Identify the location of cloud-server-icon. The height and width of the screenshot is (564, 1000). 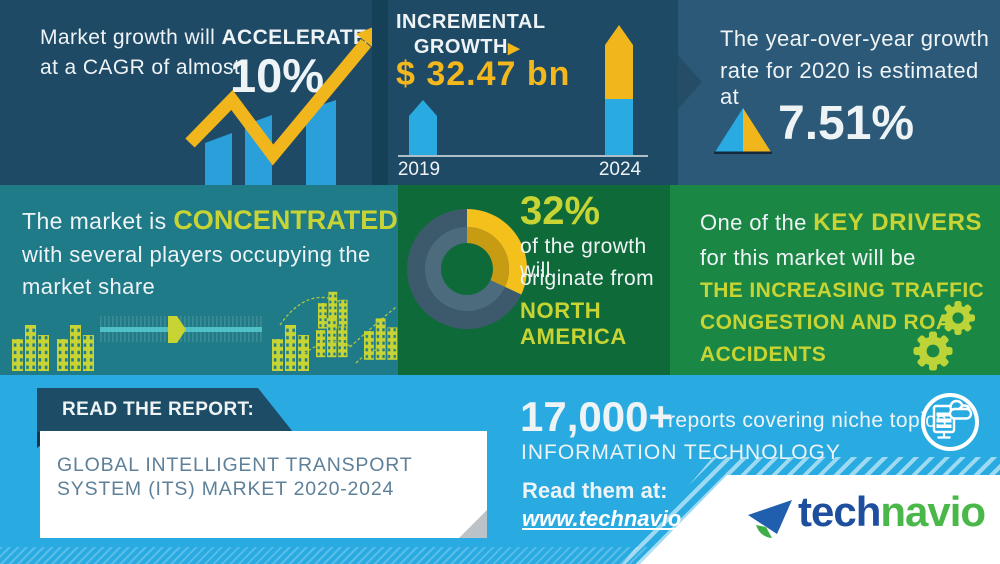
(950, 422).